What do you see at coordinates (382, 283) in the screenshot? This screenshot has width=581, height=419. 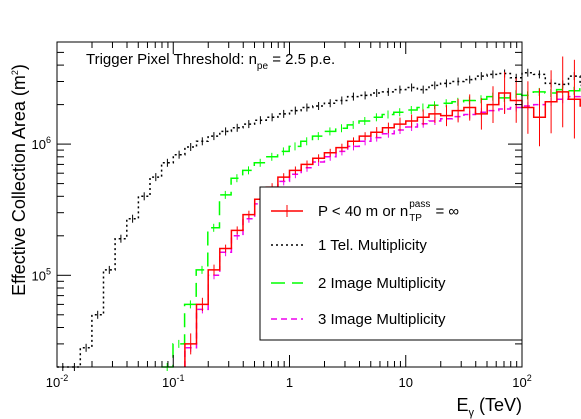 I see `legend-label-2: 2 Image Multiplicity` at bounding box center [382, 283].